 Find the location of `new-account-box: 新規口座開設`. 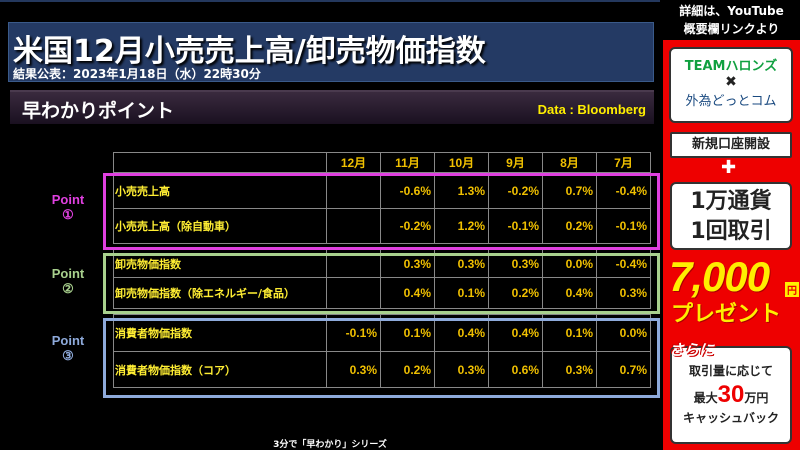

new-account-box: 新規口座開設 is located at coordinates (731, 145).